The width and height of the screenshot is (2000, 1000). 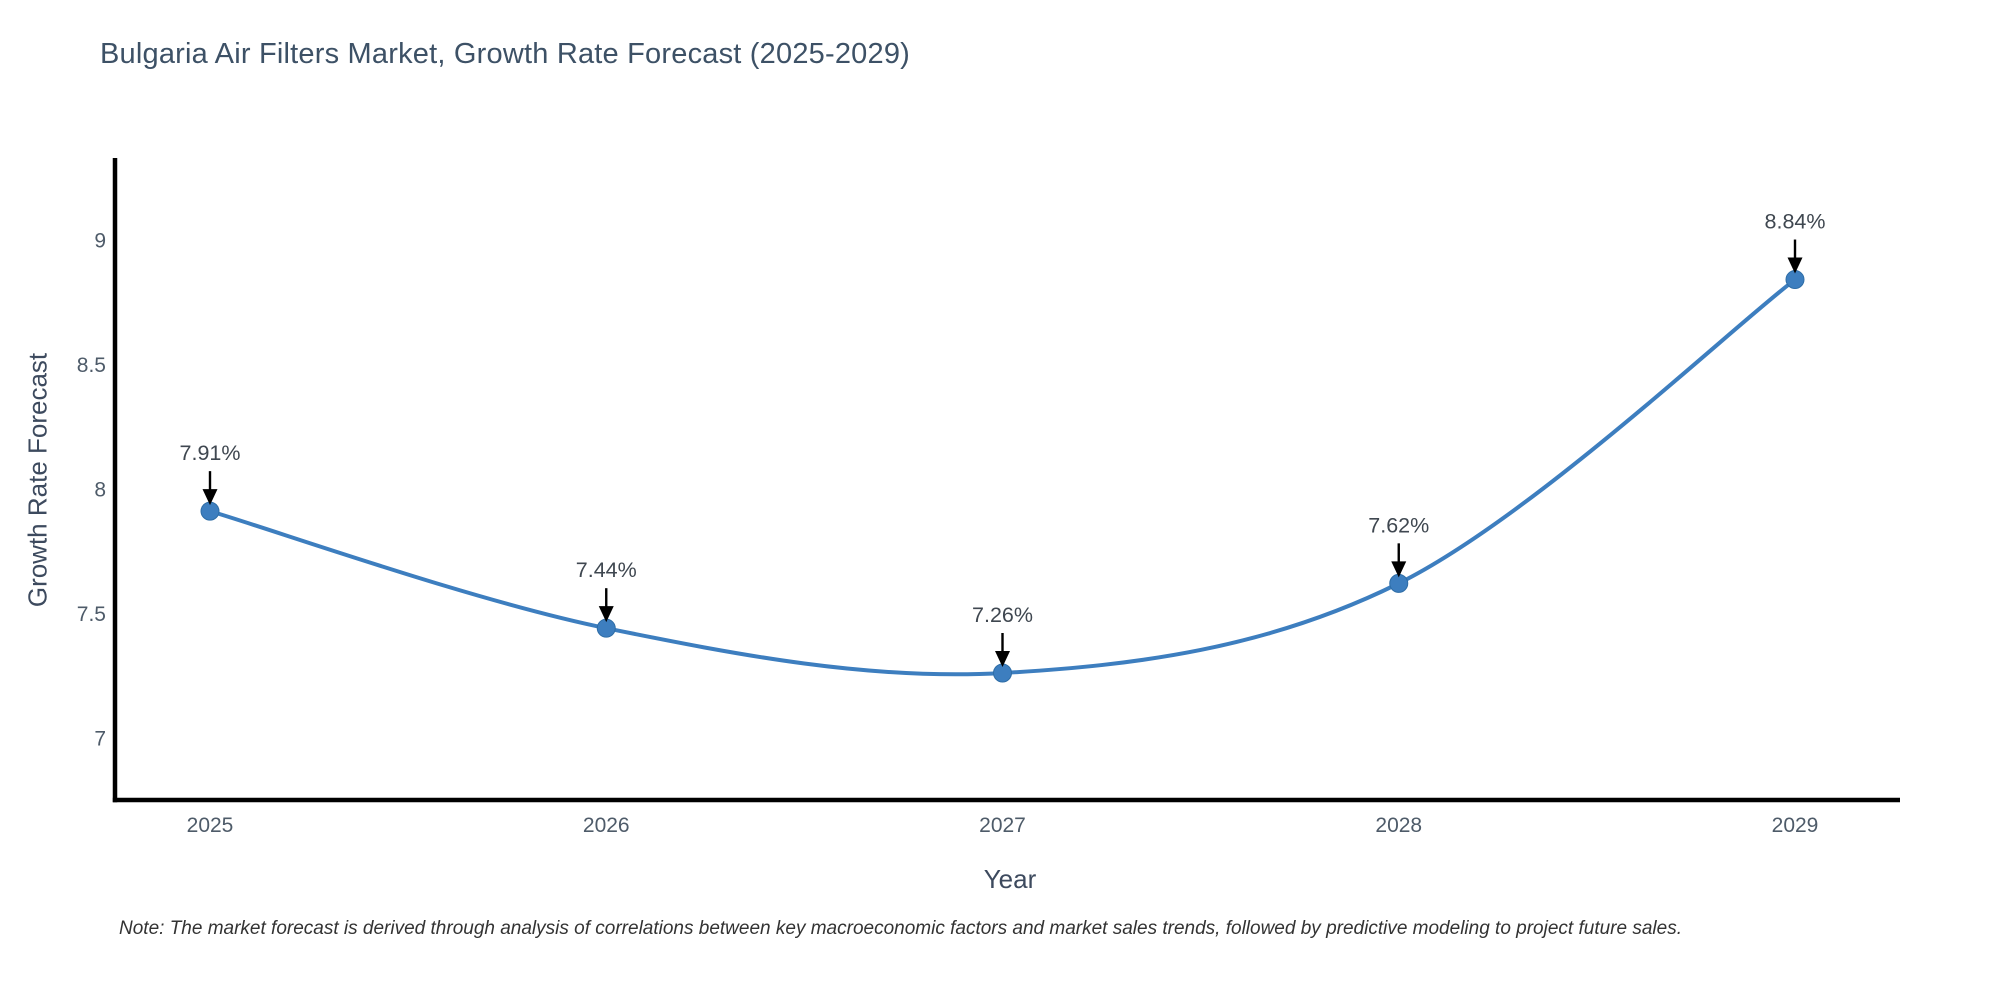 I want to click on x-tick-label: 2025, so click(x=210, y=825).